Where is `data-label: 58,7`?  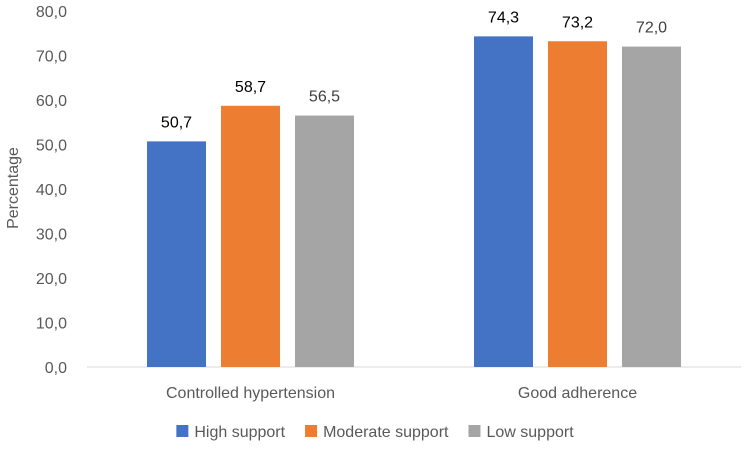
data-label: 58,7 is located at coordinates (250, 87).